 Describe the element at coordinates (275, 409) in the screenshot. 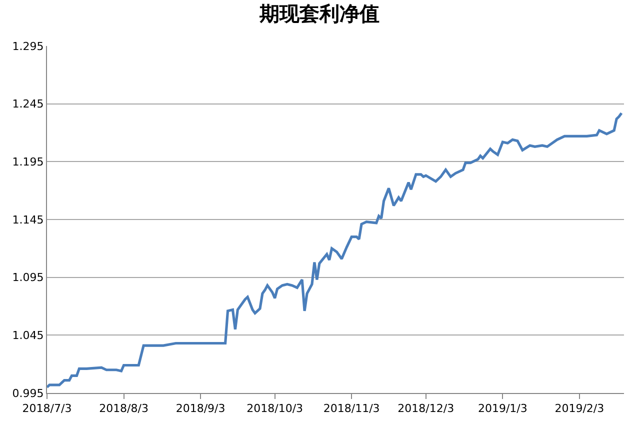

I see `x-tick-label: 2018/10/3` at that location.